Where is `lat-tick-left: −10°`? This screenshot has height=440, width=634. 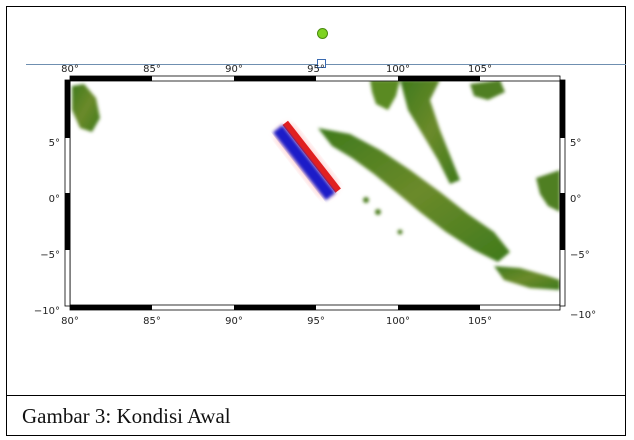 lat-tick-left: −10° is located at coordinates (47, 311).